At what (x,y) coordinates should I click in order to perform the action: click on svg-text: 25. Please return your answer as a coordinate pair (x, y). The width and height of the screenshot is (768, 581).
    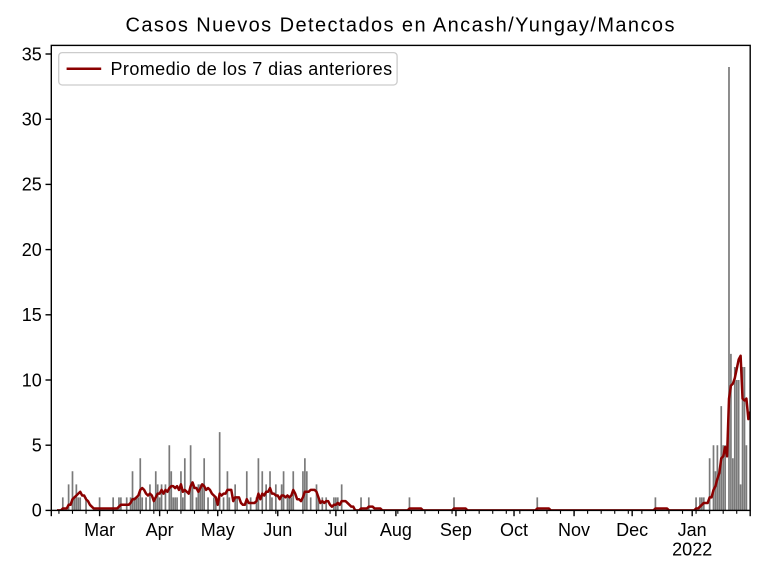
    Looking at the image, I should click on (32, 185).